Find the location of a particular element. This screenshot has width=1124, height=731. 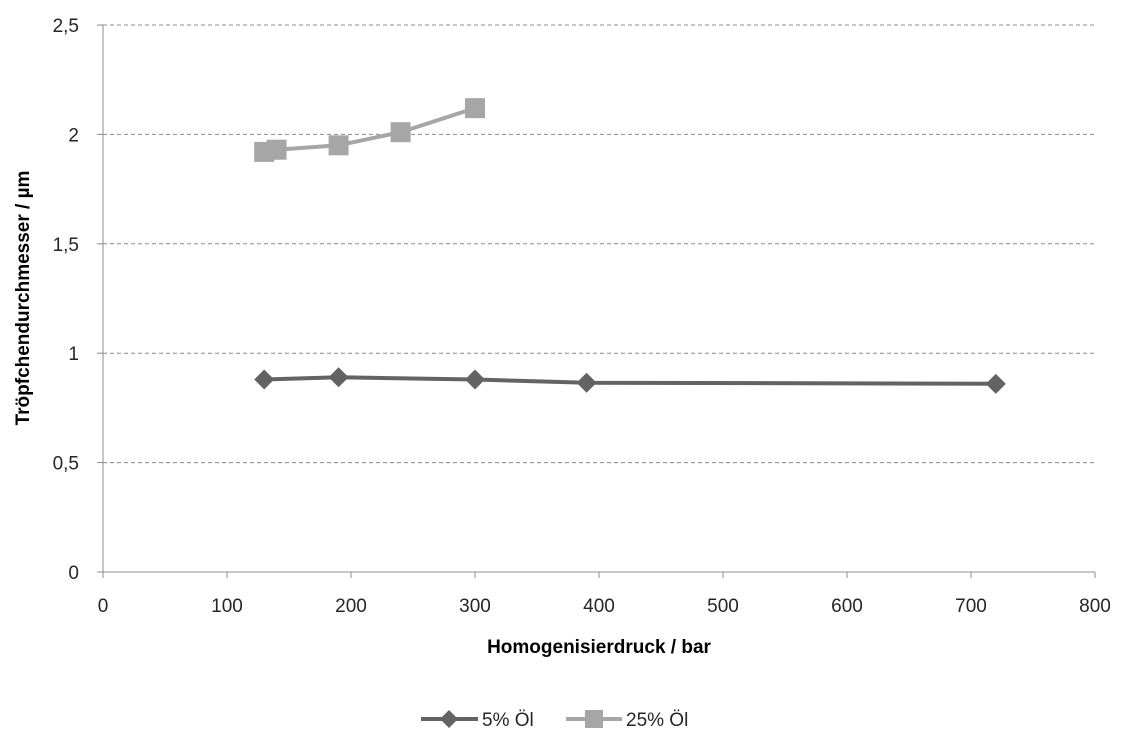

y-tick-label-4: 2 is located at coordinates (73, 135).